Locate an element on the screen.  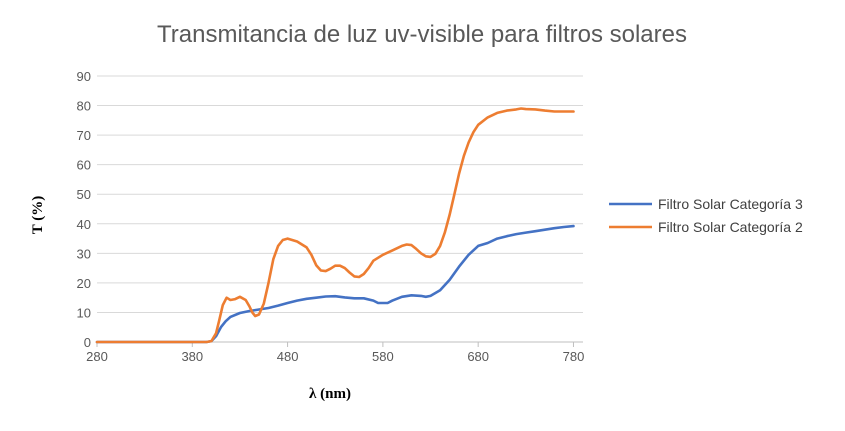
x-axis-ticks: 280 380 480 580 680 780 is located at coordinates (335, 353).